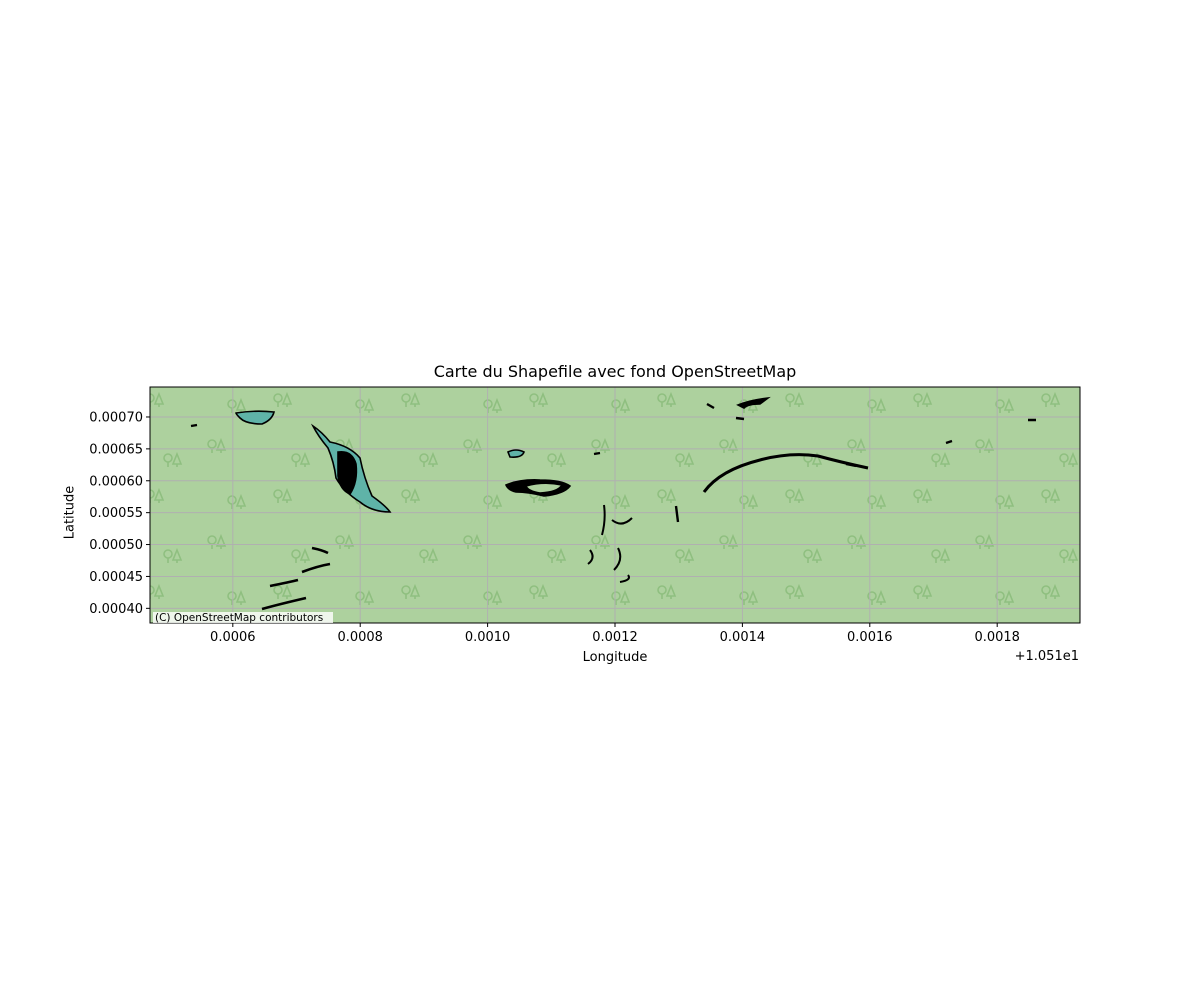 This screenshot has height=1000, width=1200. What do you see at coordinates (615, 637) in the screenshot?
I see `x-tick-label: 0.0012` at bounding box center [615, 637].